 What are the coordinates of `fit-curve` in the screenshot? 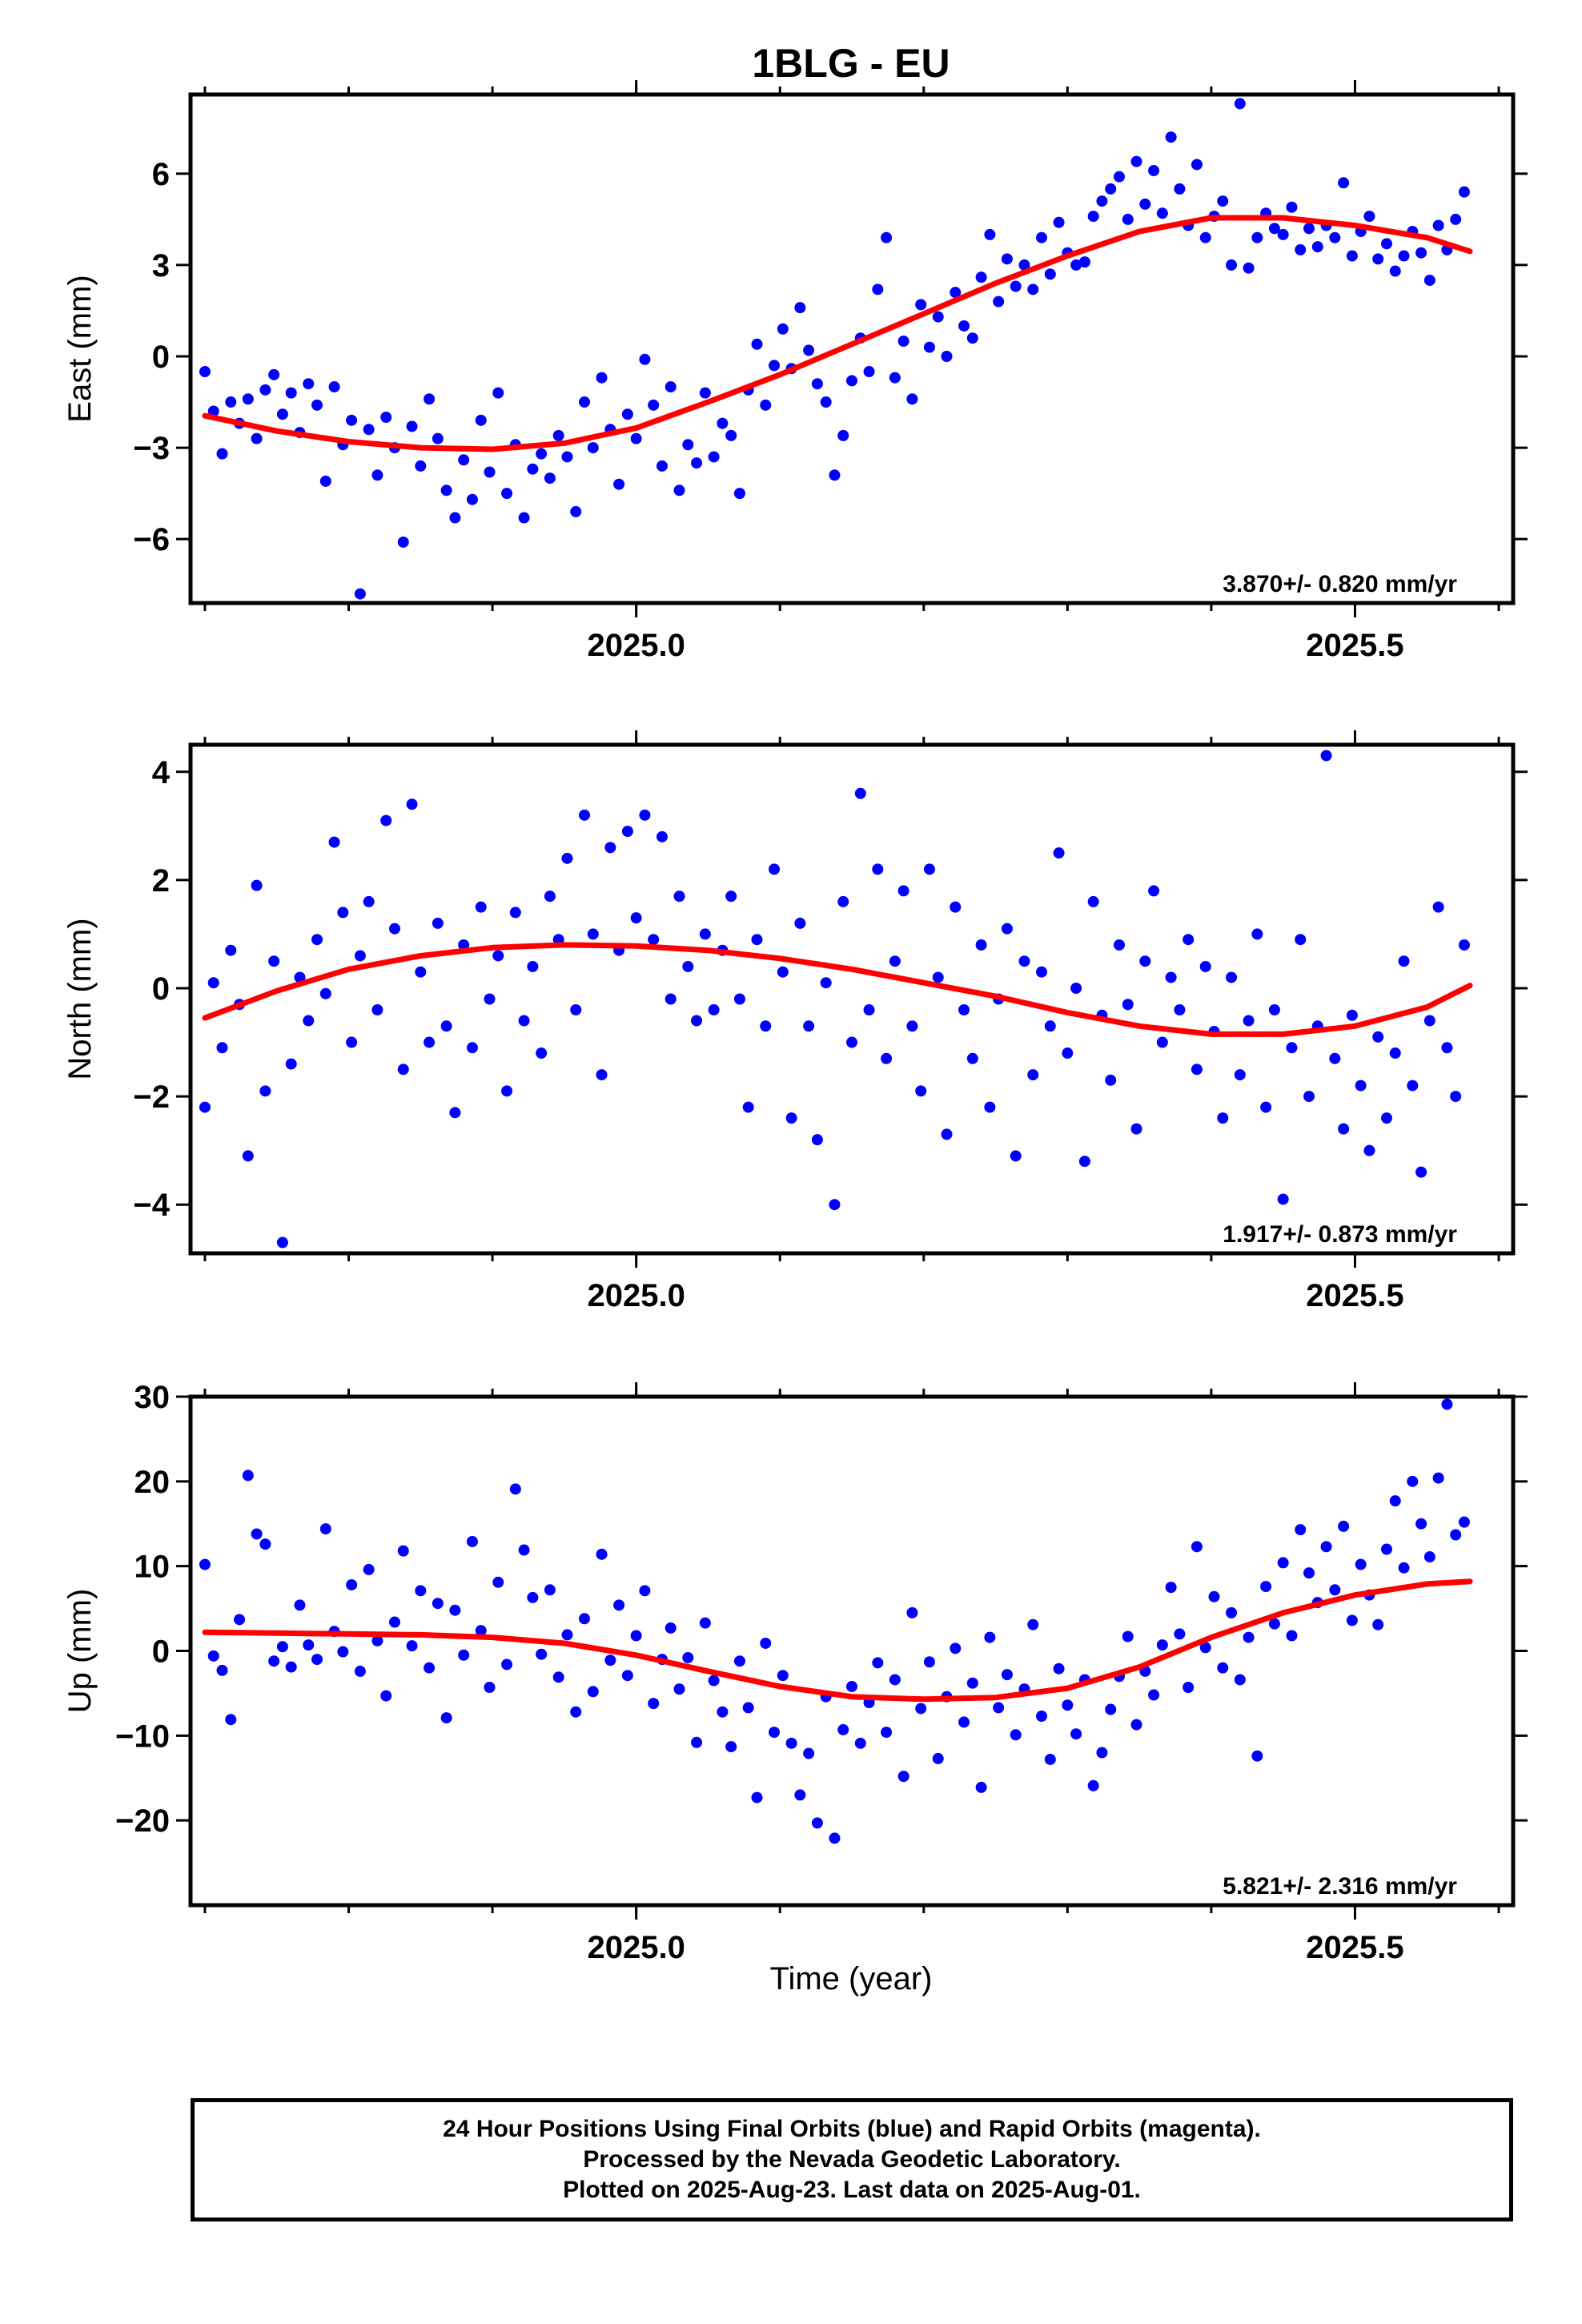 It's located at (838, 1640).